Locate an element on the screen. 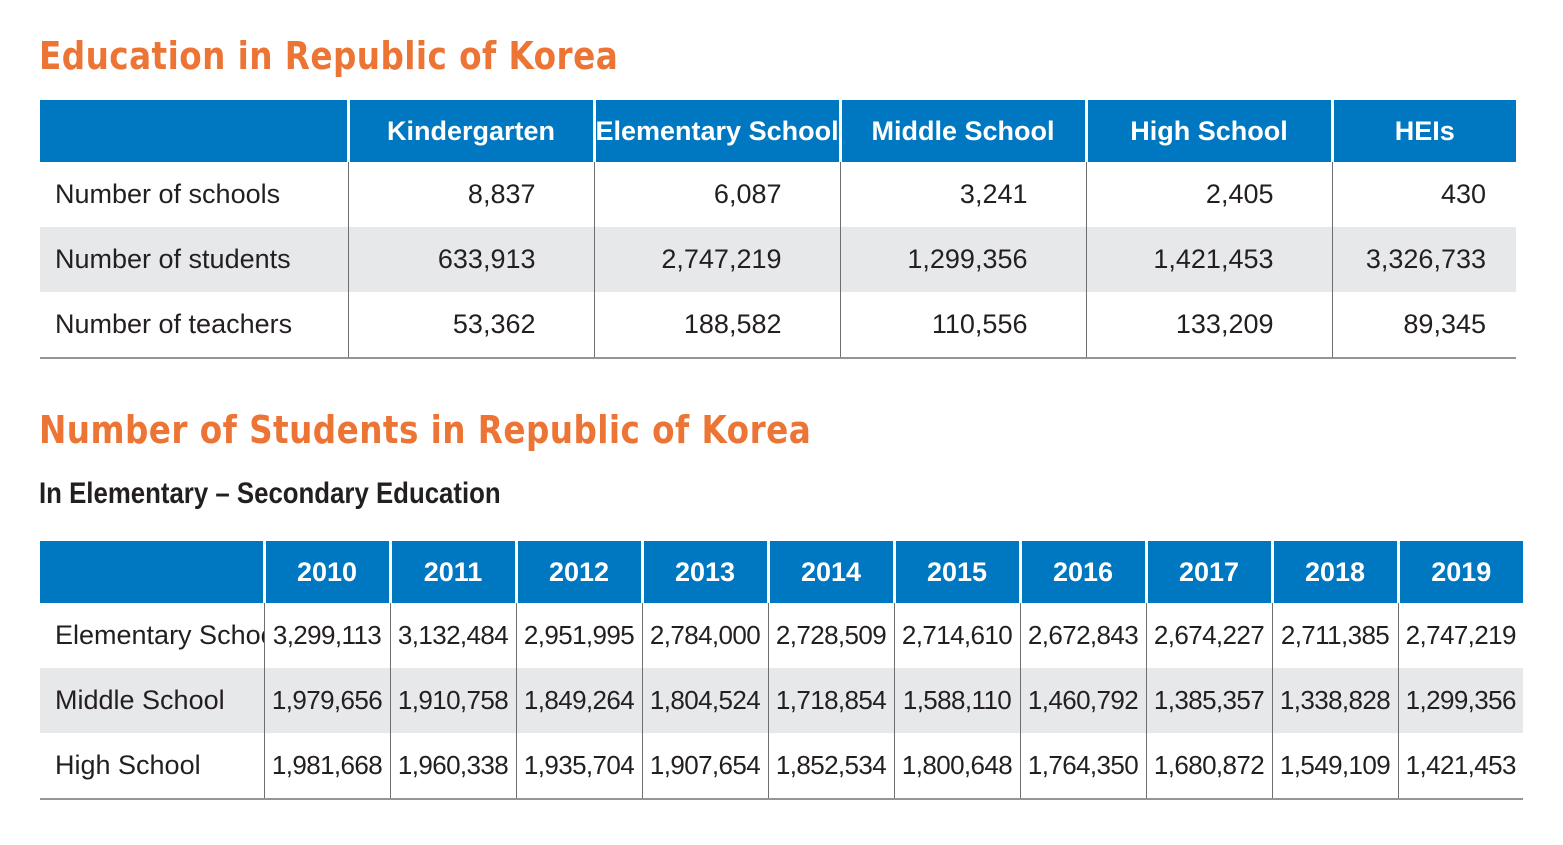 The width and height of the screenshot is (1563, 845). column-header: 2017 is located at coordinates (1208, 572).